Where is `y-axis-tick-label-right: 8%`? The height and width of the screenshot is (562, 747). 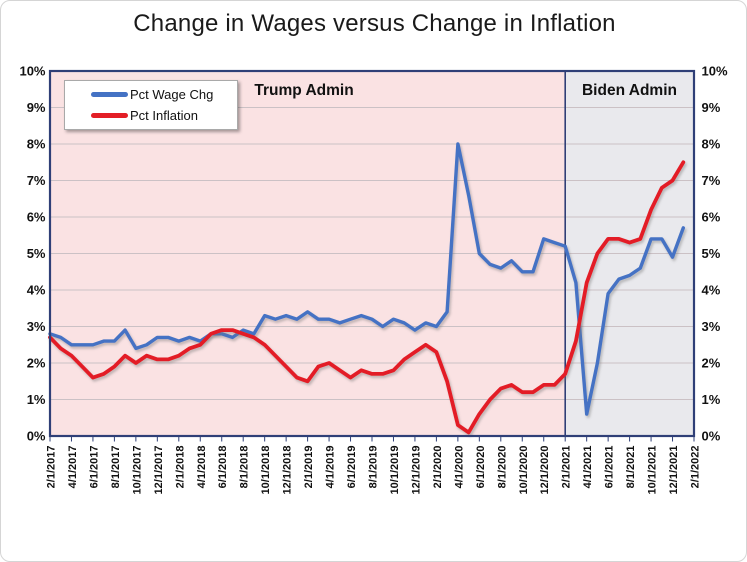
y-axis-tick-label-right: 8% is located at coordinates (711, 144).